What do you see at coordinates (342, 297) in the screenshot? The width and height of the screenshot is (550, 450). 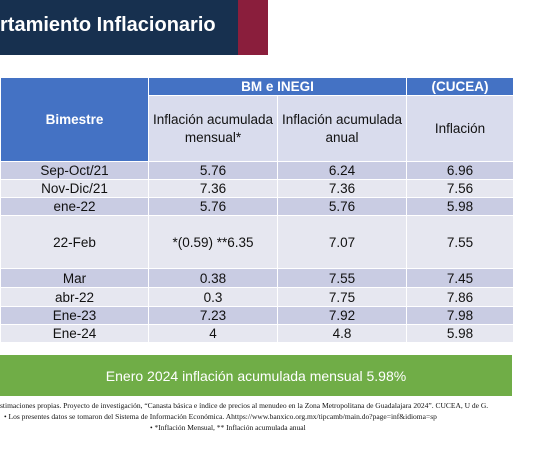 I see `anual-cell: 7.75` at bounding box center [342, 297].